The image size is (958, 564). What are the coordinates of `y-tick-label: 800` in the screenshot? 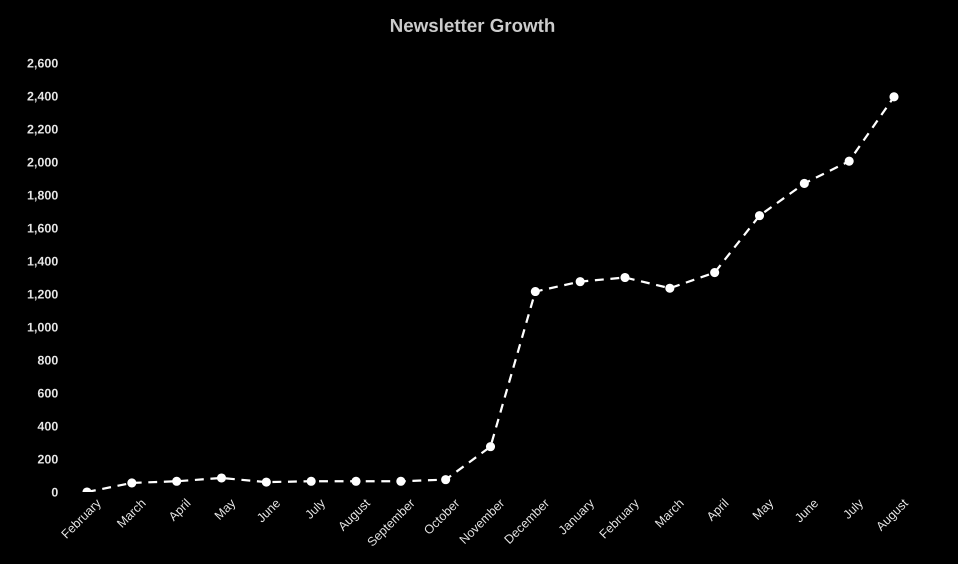 It's located at (48, 360).